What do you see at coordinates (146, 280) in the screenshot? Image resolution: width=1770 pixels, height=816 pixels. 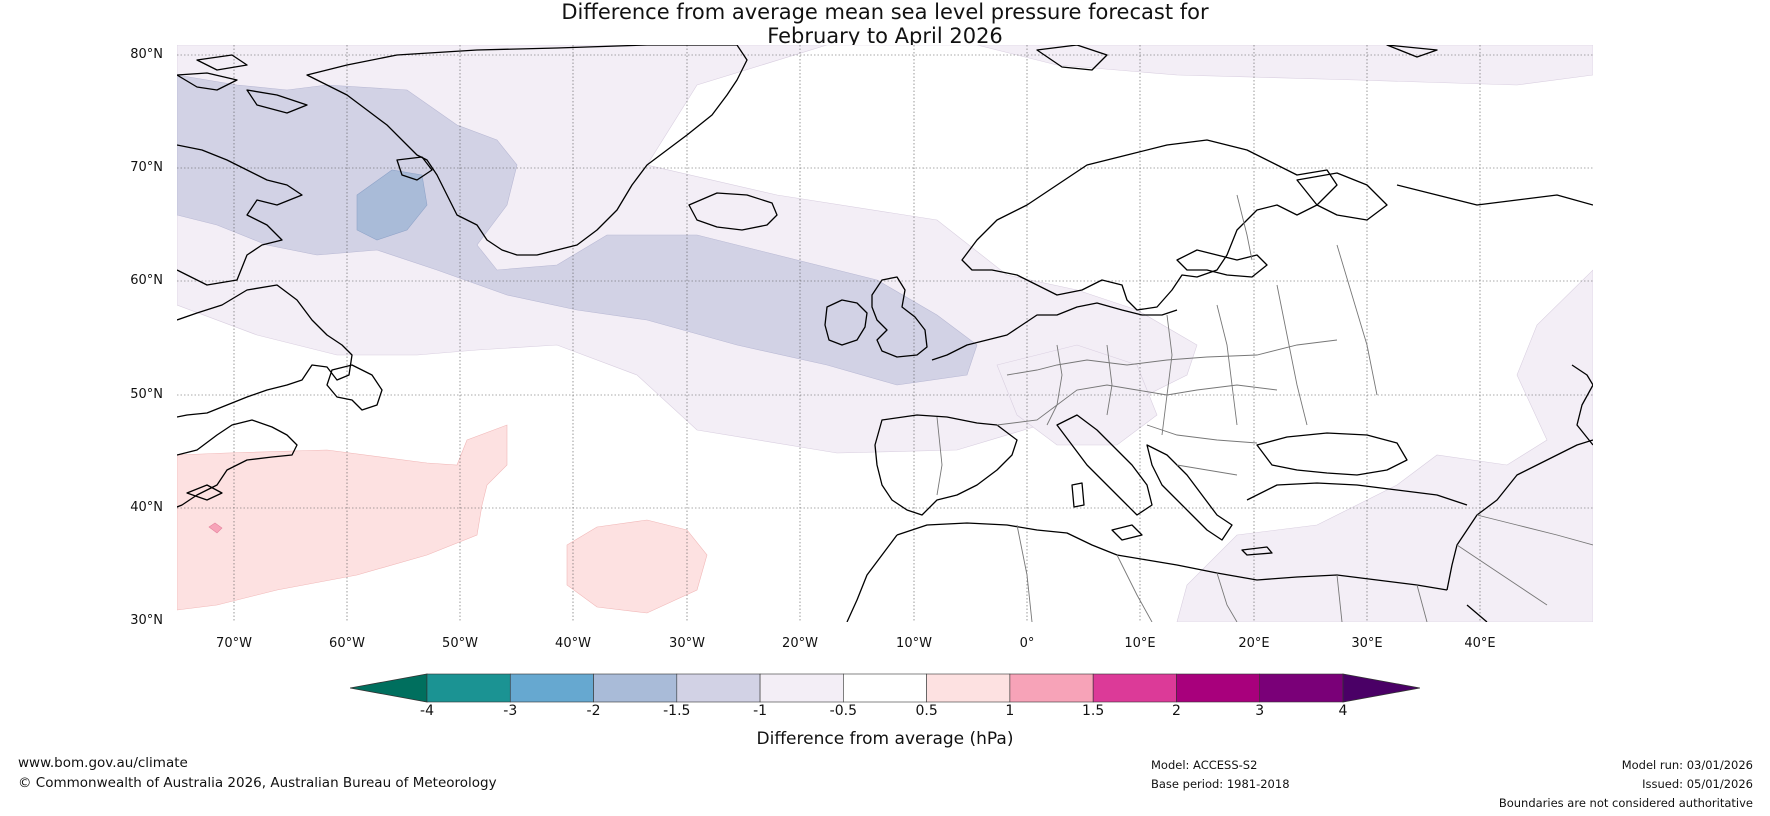 I see `lat-tick-label: 60°N` at bounding box center [146, 280].